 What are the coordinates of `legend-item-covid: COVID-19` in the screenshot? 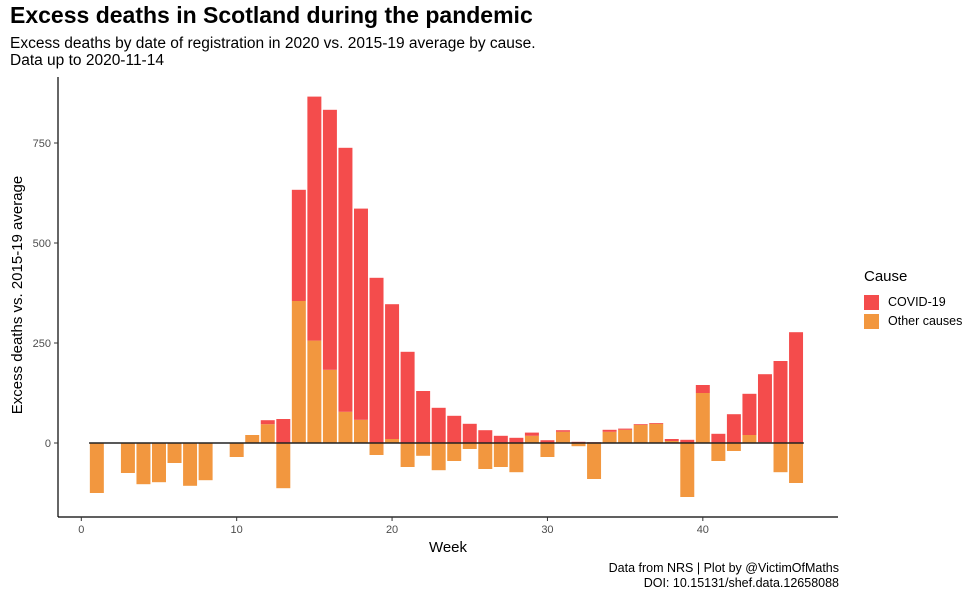 It's located at (913, 302).